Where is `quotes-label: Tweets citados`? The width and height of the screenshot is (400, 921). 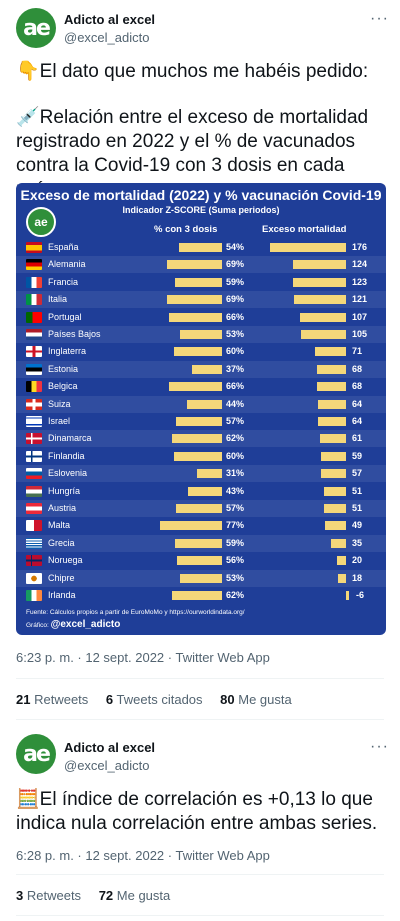 quotes-label: Tweets citados is located at coordinates (159, 699).